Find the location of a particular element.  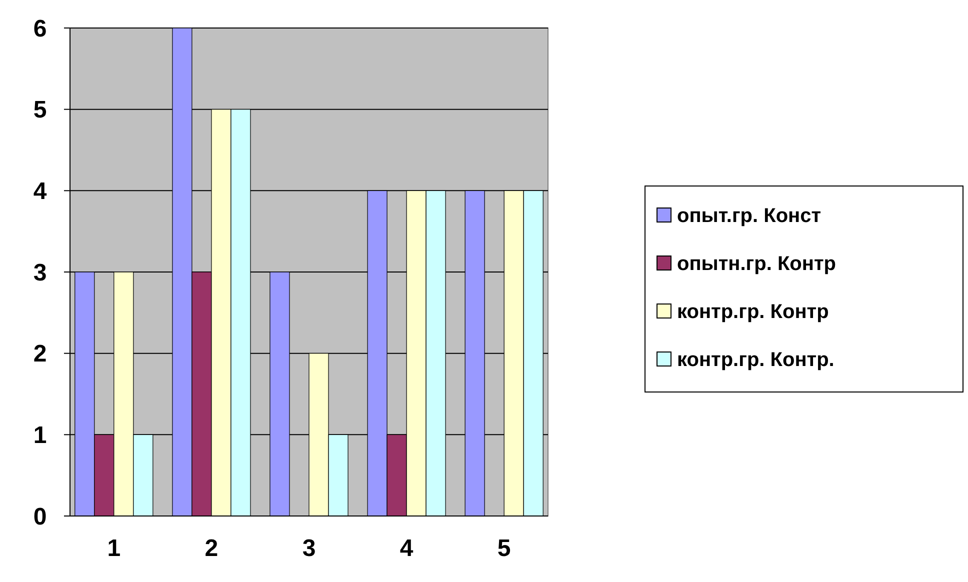

y-tick-label: 2 is located at coordinates (40, 354).